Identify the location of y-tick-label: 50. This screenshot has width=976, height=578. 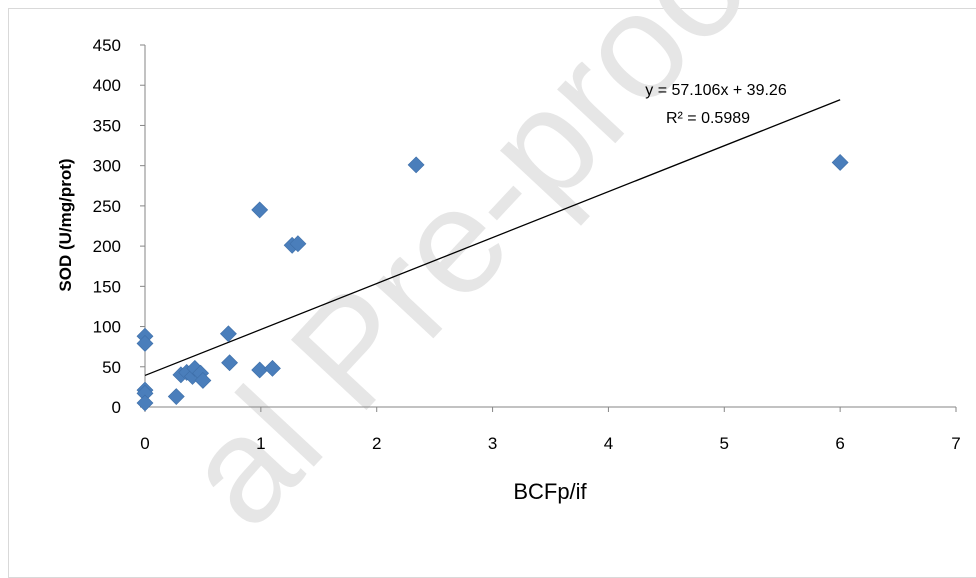
(111, 367).